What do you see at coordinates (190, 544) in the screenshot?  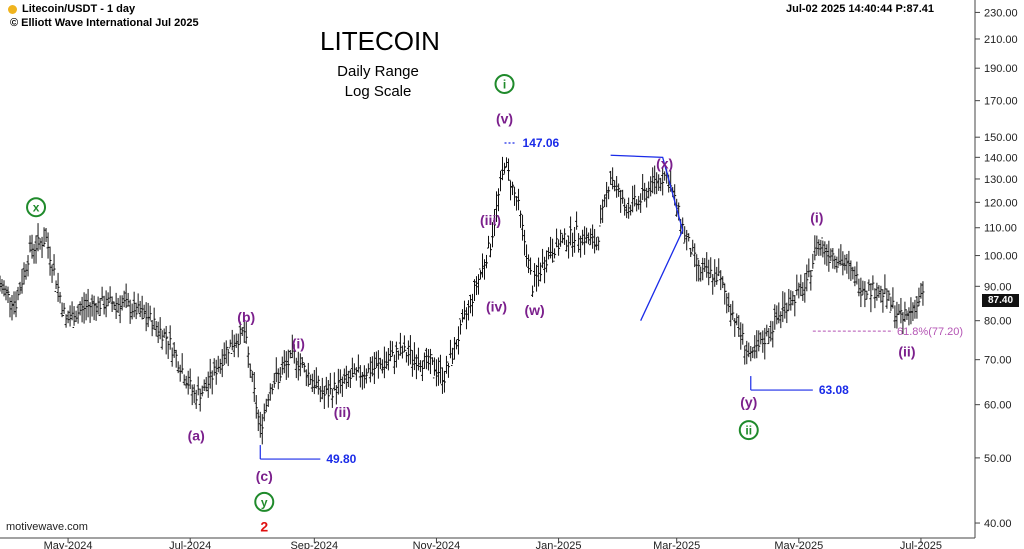 I see `x-tick-label: Jul-2024` at bounding box center [190, 544].